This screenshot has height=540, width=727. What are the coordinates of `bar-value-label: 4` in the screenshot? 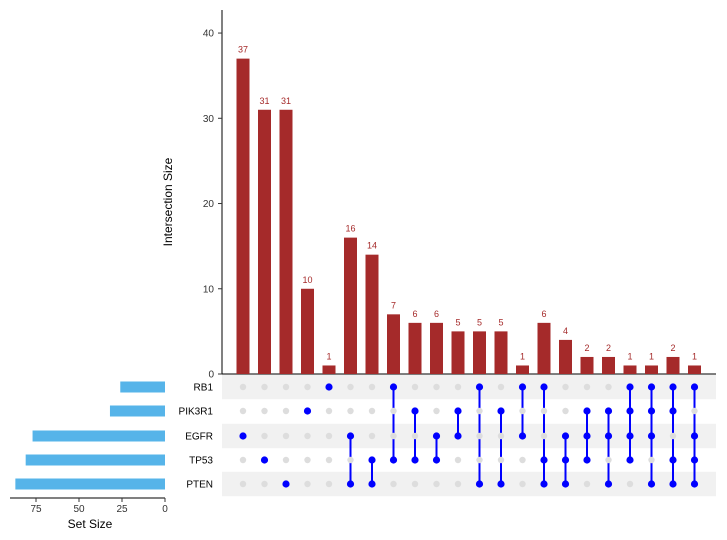 It's located at (565, 331).